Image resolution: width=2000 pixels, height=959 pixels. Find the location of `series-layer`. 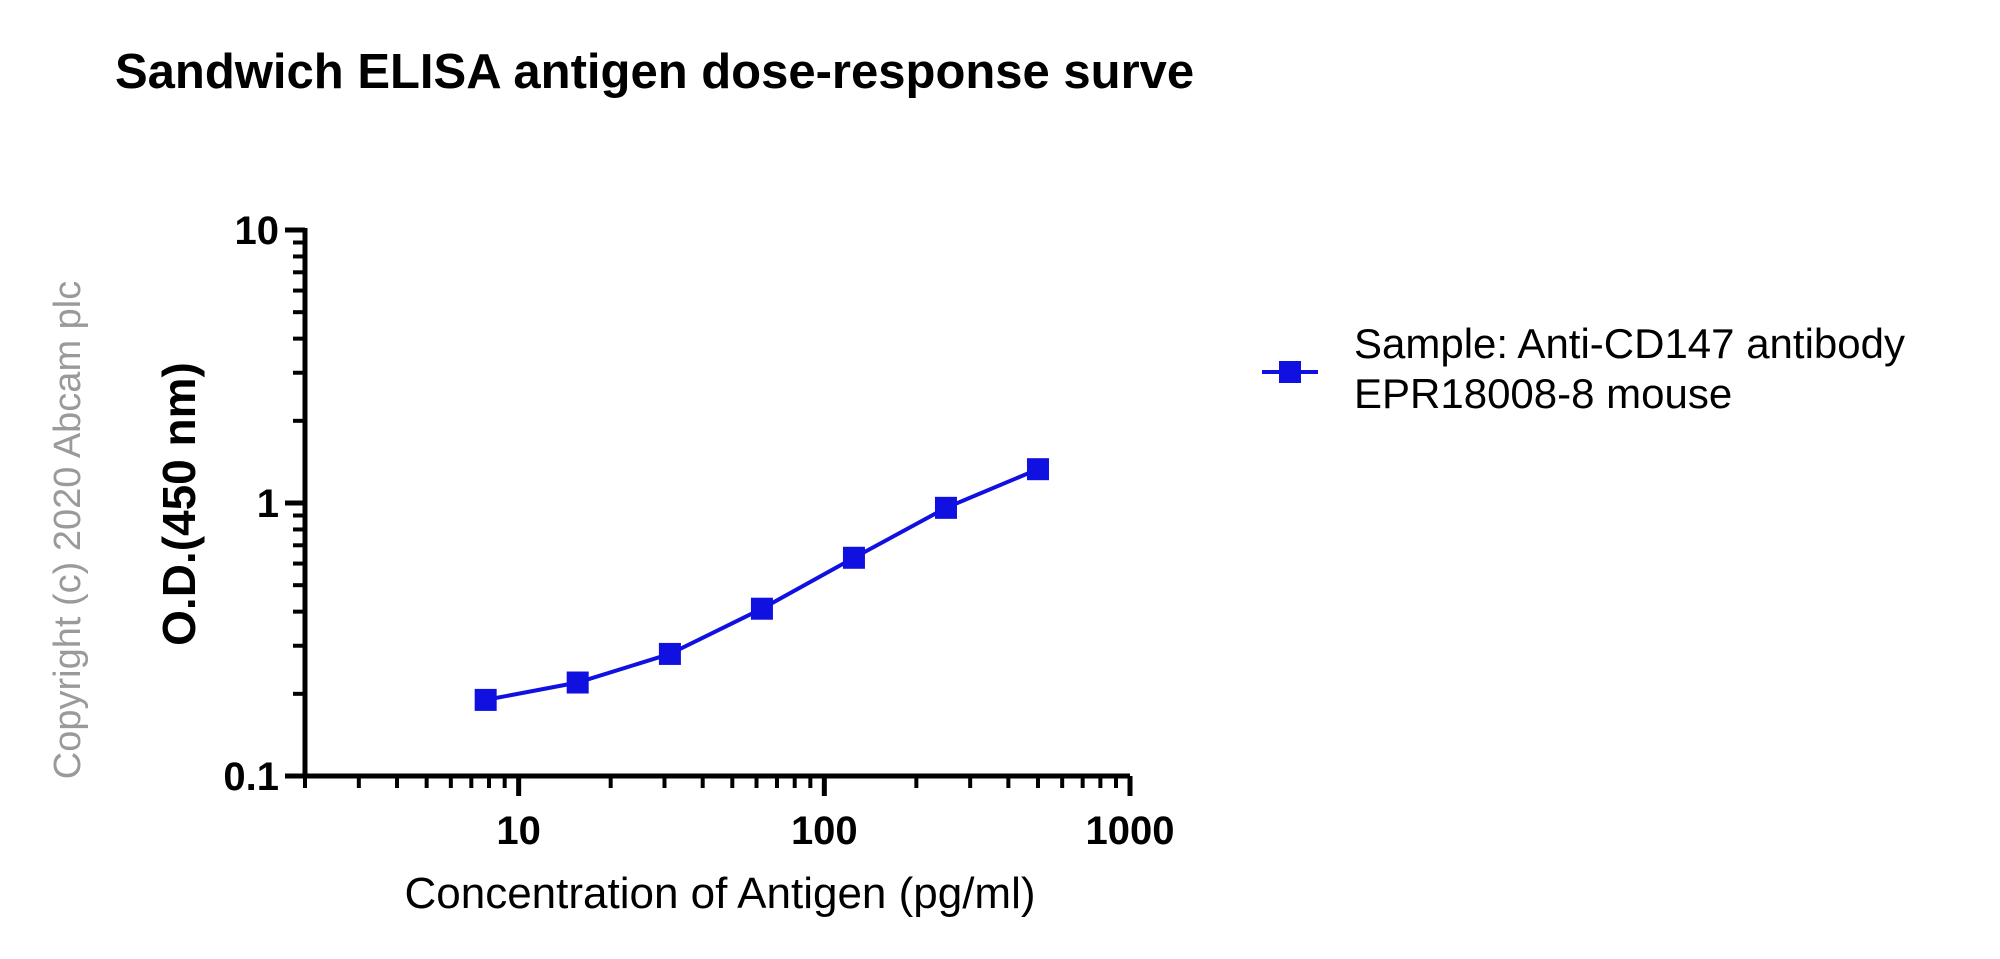

series-layer is located at coordinates (761, 584).